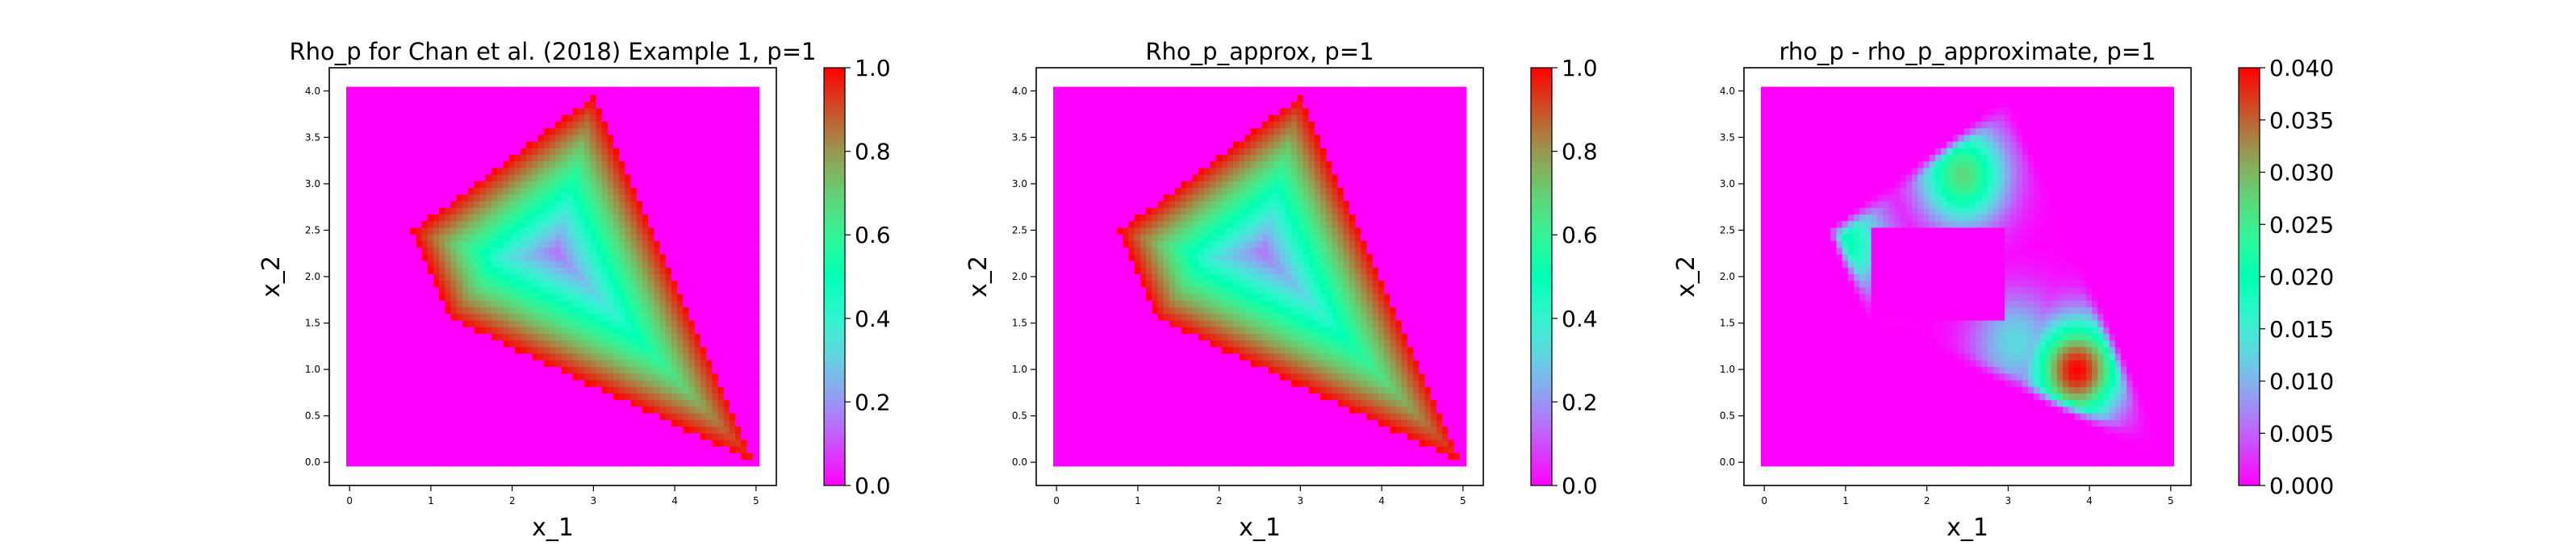 This screenshot has height=550, width=2576. Describe the element at coordinates (312, 184) in the screenshot. I see `y-tick-label: 3.0` at that location.